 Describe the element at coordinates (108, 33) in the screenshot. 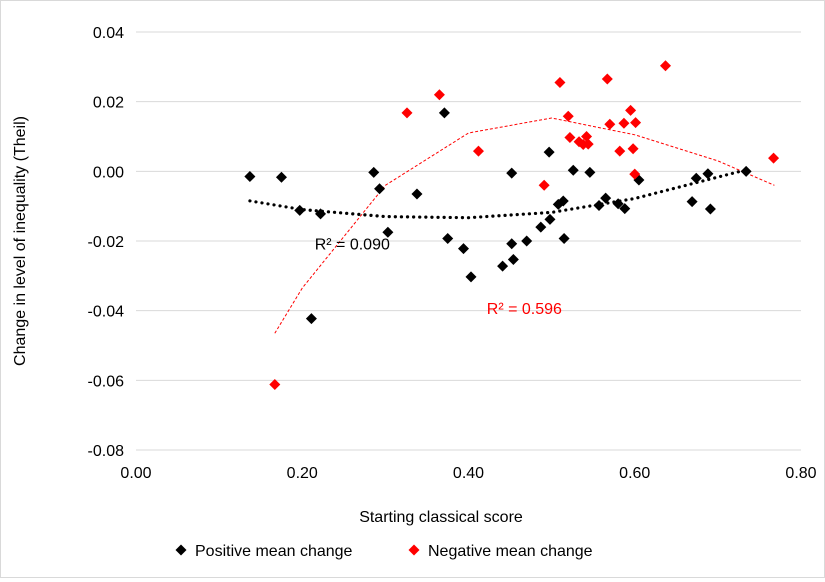

I see `y-tick-label: 0.04` at that location.